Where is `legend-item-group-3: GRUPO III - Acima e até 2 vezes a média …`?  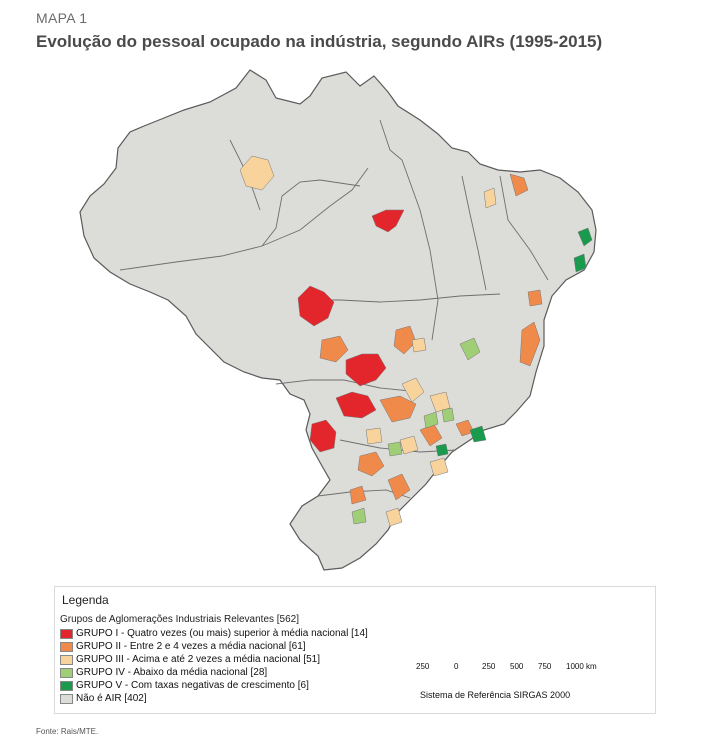
legend-item-group-3: GRUPO III - Acima e até 2 vezes a média … is located at coordinates (214, 659).